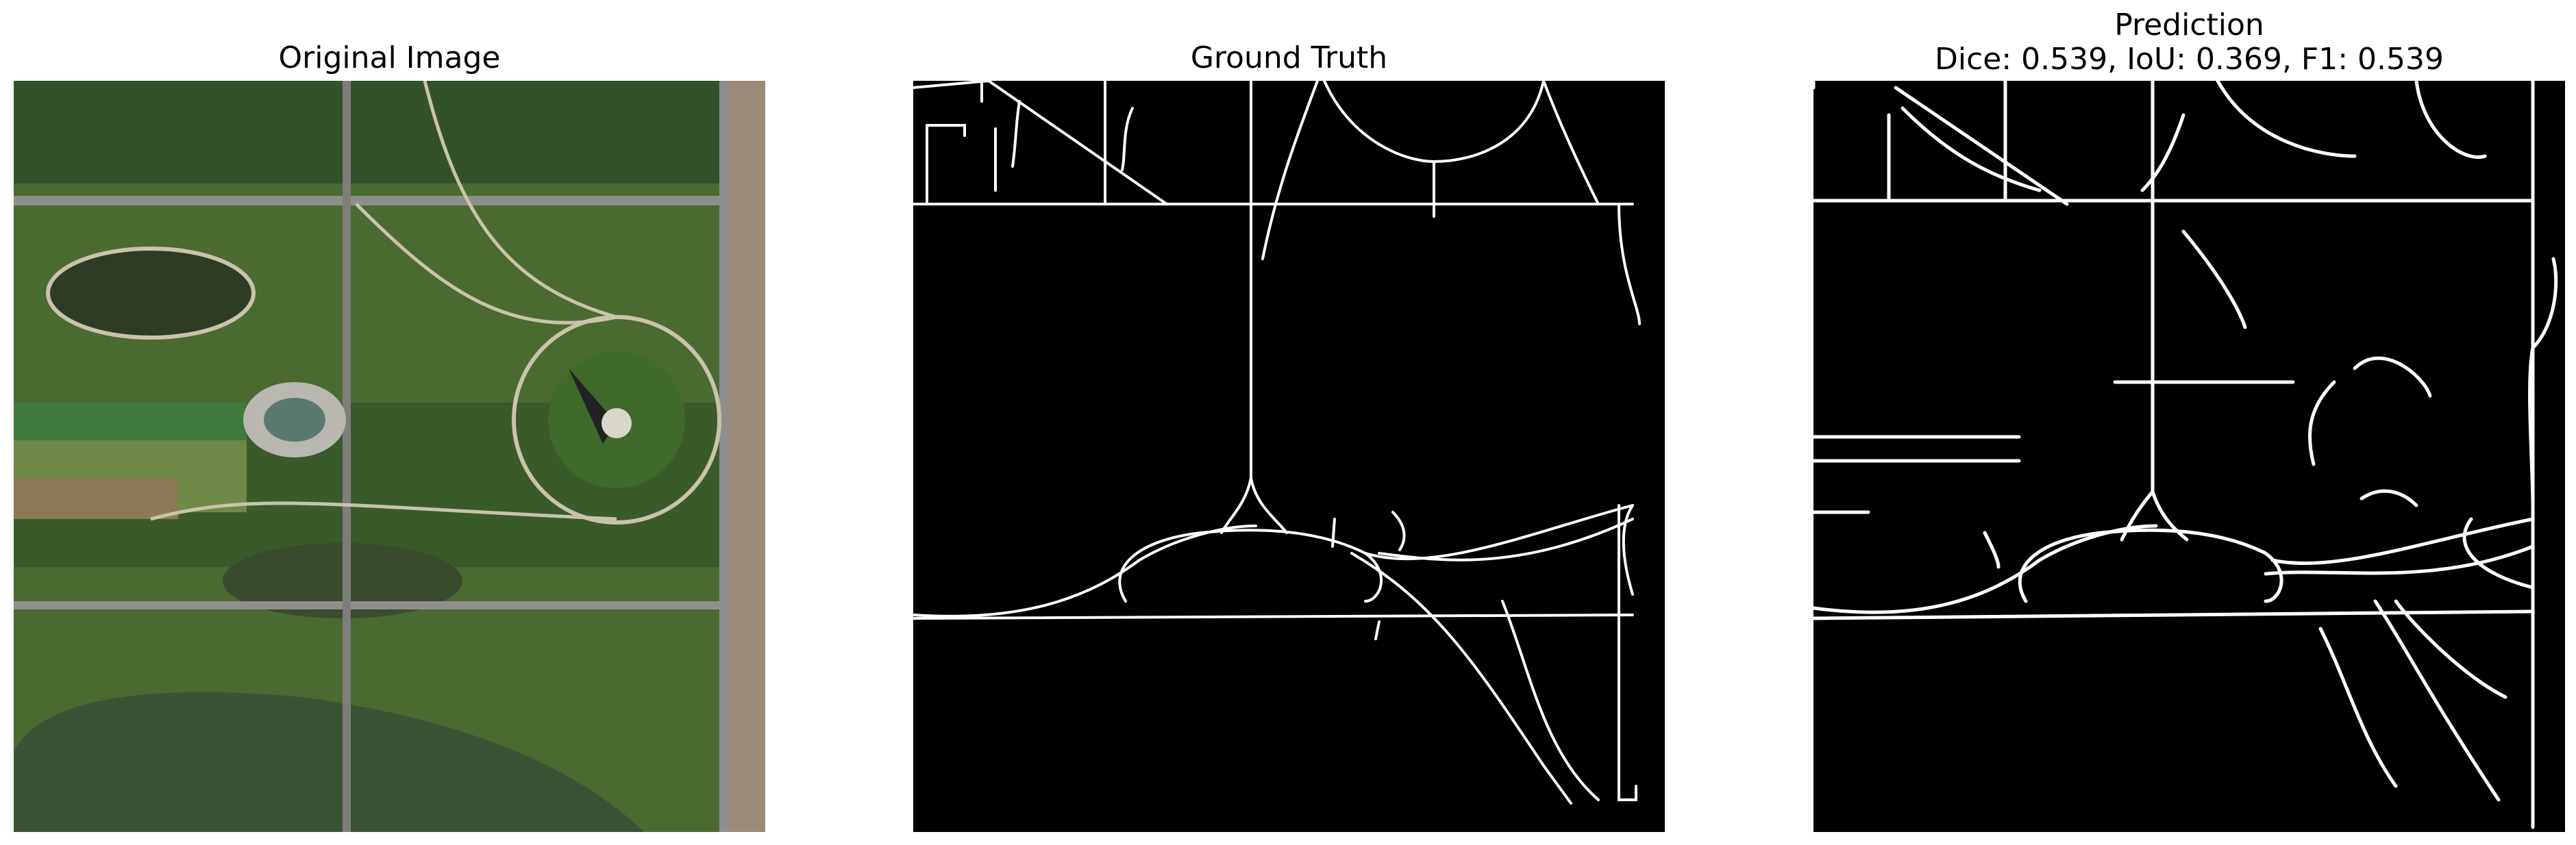  I want to click on ground-truth-title: Ground Truth, so click(1289, 57).